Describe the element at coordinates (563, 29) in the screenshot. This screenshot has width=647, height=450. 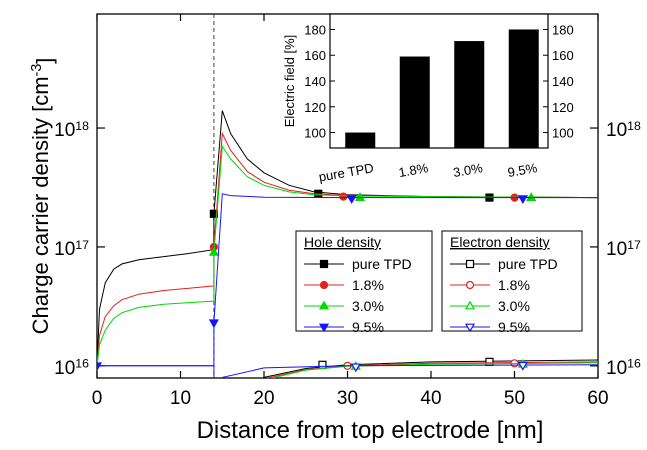
I see `inset-y-tick-label-right: 180` at that location.